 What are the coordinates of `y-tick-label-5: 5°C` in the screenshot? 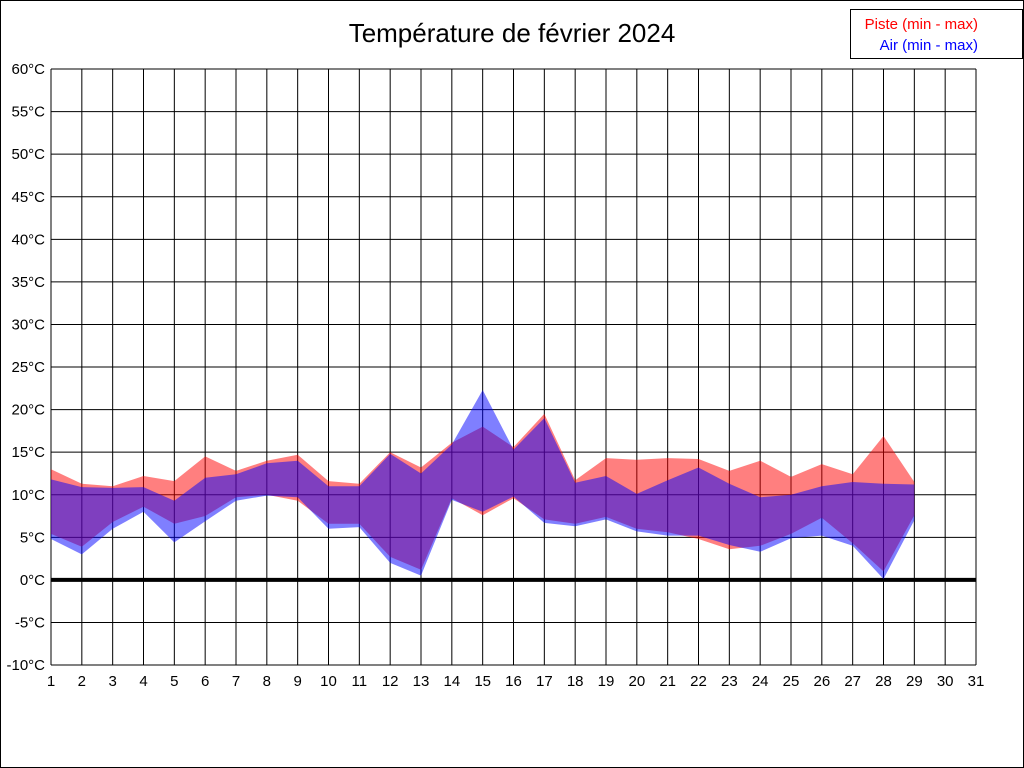 It's located at (32, 537).